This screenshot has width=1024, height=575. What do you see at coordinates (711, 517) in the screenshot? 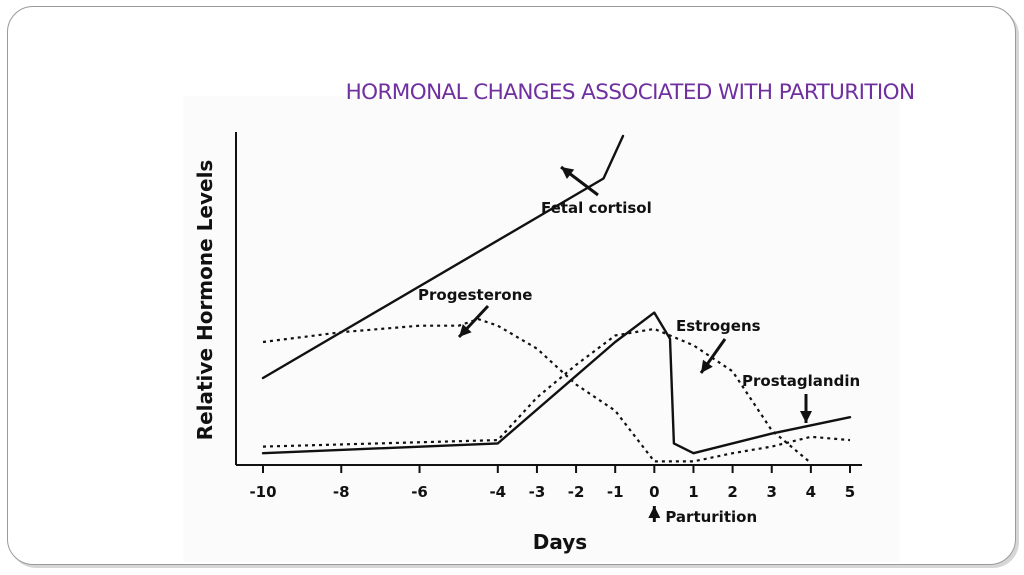
I see `parturition-label: Parturition` at bounding box center [711, 517].